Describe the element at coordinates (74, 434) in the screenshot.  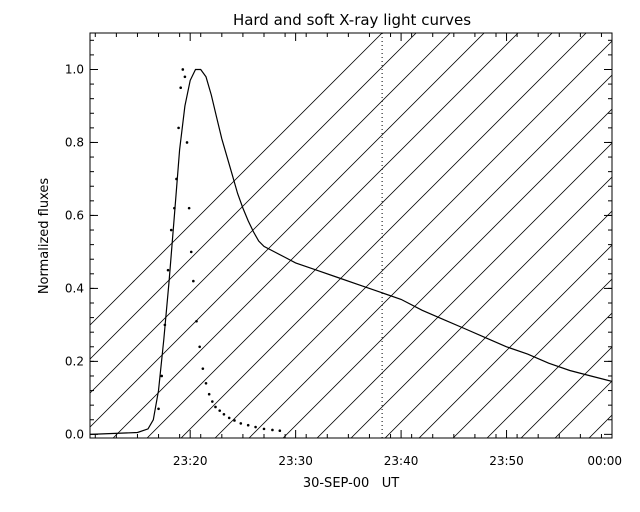
I see `y-tick-label: 0.0` at that location.